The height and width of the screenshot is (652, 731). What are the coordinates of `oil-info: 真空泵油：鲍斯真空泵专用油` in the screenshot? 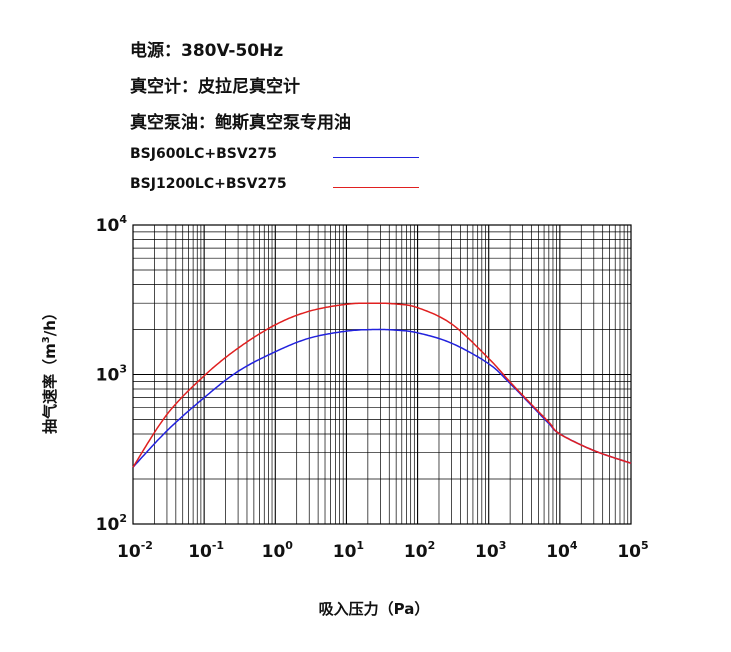 It's located at (240, 123).